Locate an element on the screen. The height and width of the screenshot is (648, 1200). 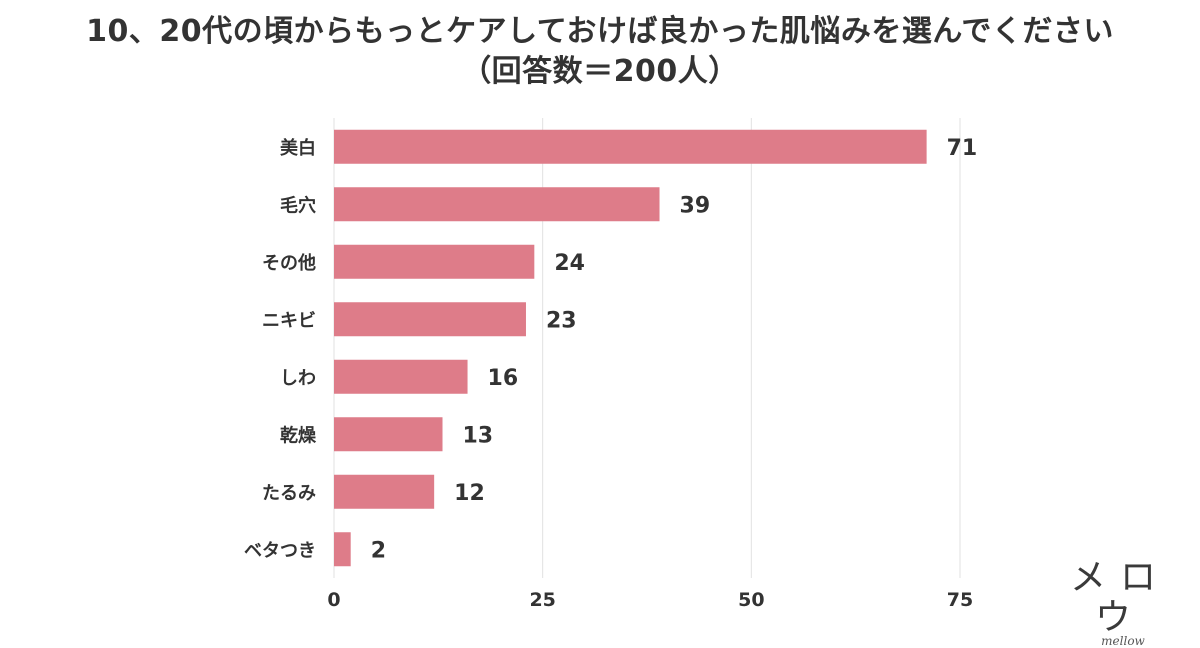
data-label: 16 is located at coordinates (503, 378).